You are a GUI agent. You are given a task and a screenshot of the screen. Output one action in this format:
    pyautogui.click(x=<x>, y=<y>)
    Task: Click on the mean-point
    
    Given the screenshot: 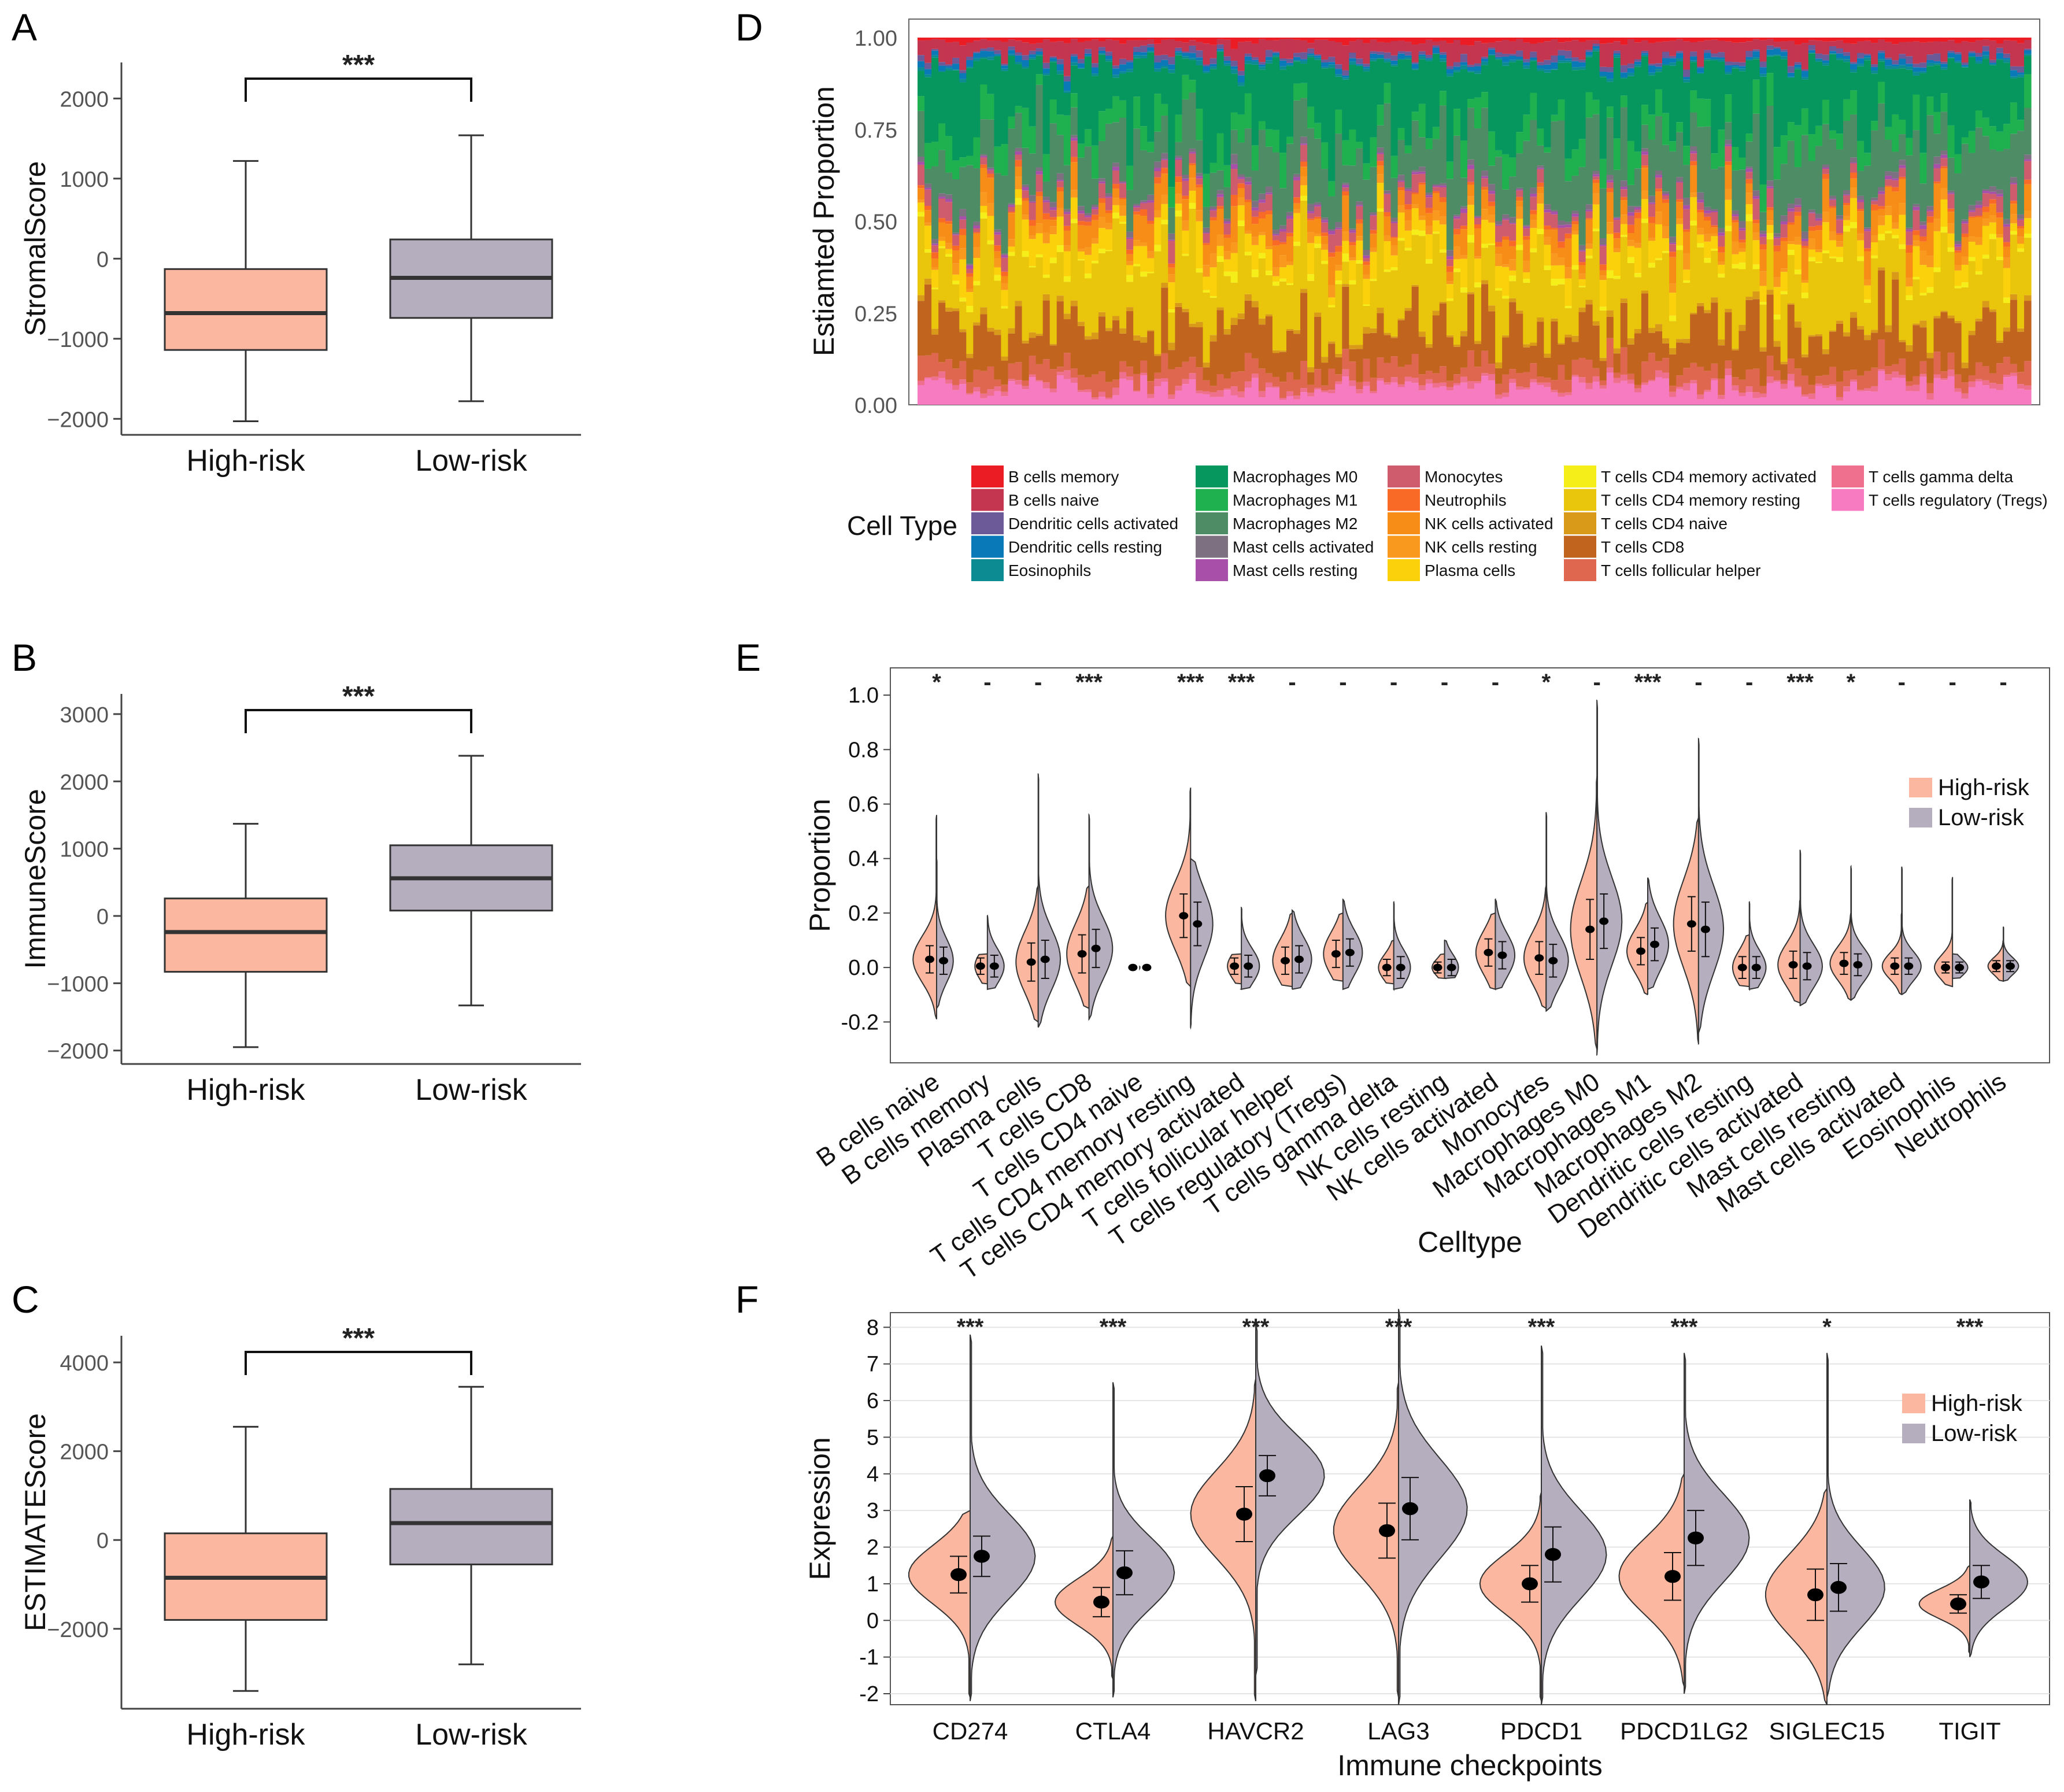 What is the action you would take?
    pyautogui.click(x=1858, y=965)
    